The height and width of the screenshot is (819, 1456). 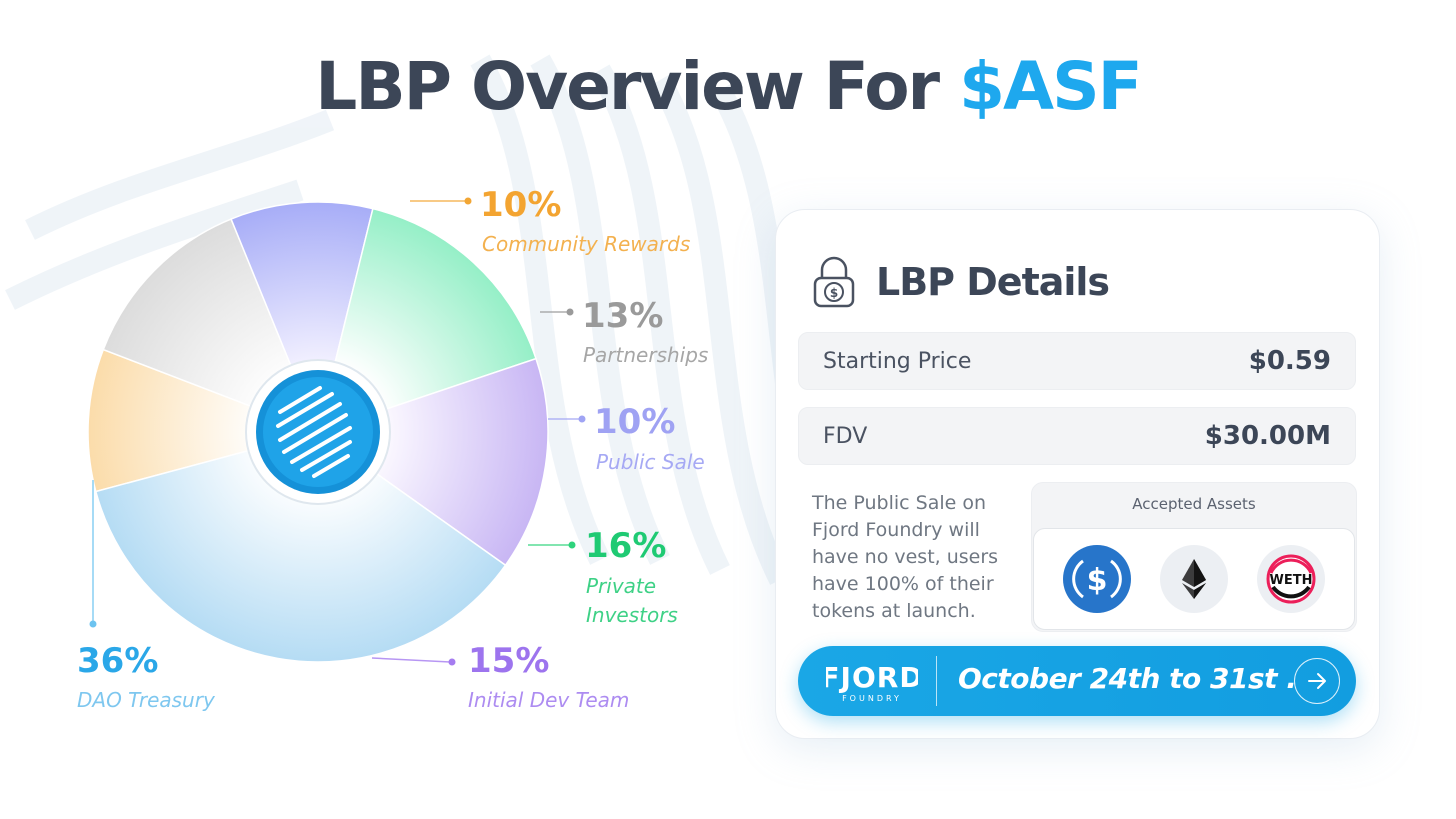 I want to click on accepted-assets-title: Accepted Assets, so click(x=1194, y=504).